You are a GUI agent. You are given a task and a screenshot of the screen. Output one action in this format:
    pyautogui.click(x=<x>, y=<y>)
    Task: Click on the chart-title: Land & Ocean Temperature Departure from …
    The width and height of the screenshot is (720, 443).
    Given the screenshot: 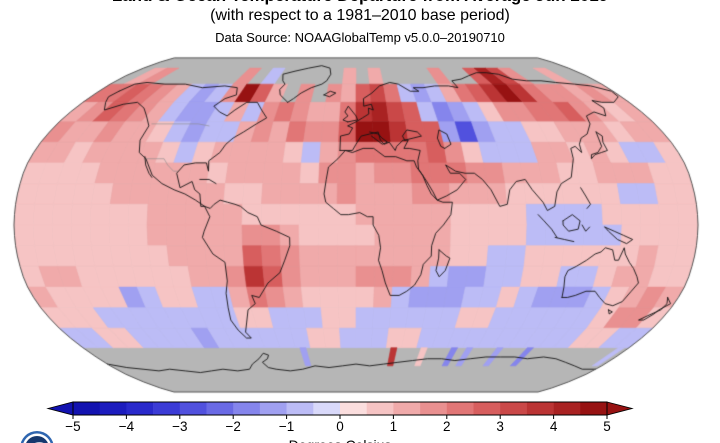 What is the action you would take?
    pyautogui.click(x=360, y=3)
    